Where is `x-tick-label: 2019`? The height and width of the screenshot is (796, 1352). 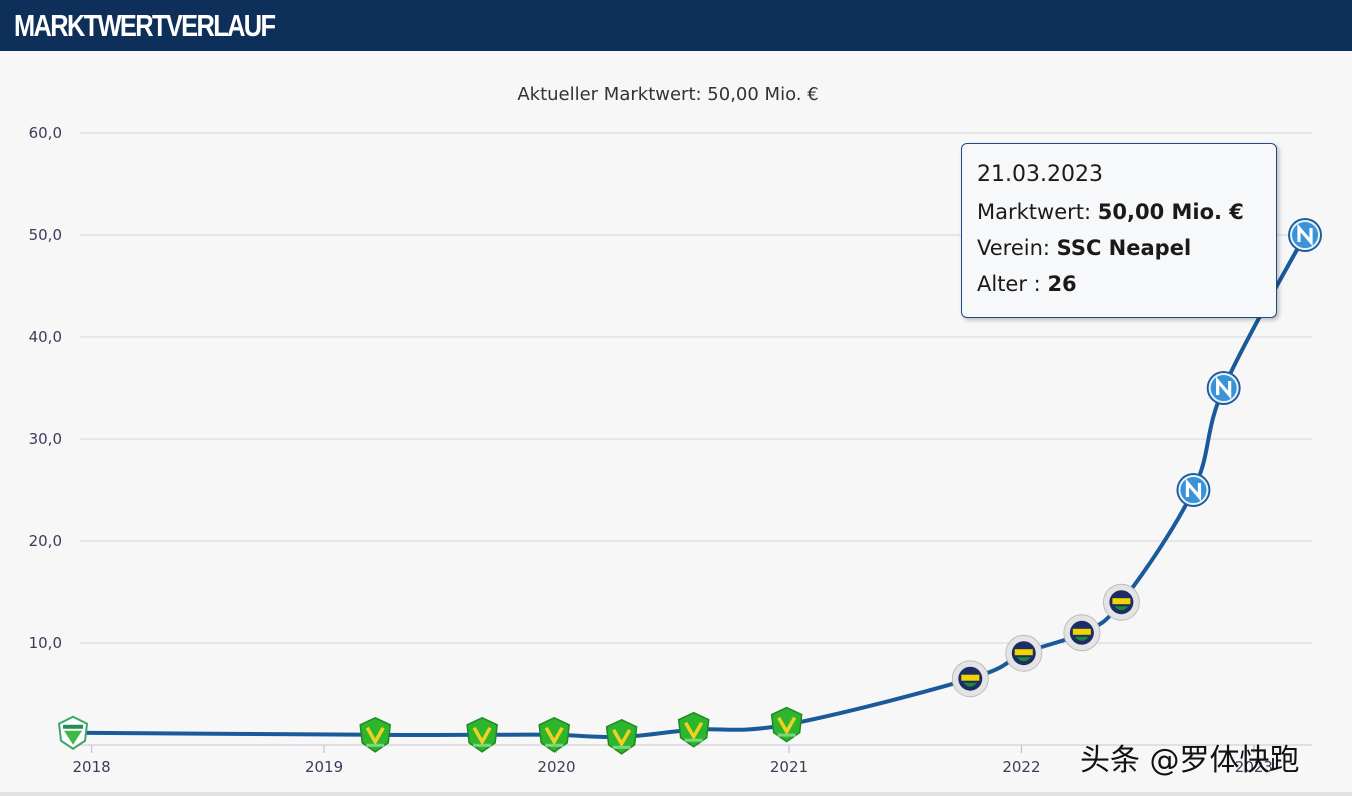 x-tick-label: 2019 is located at coordinates (324, 767).